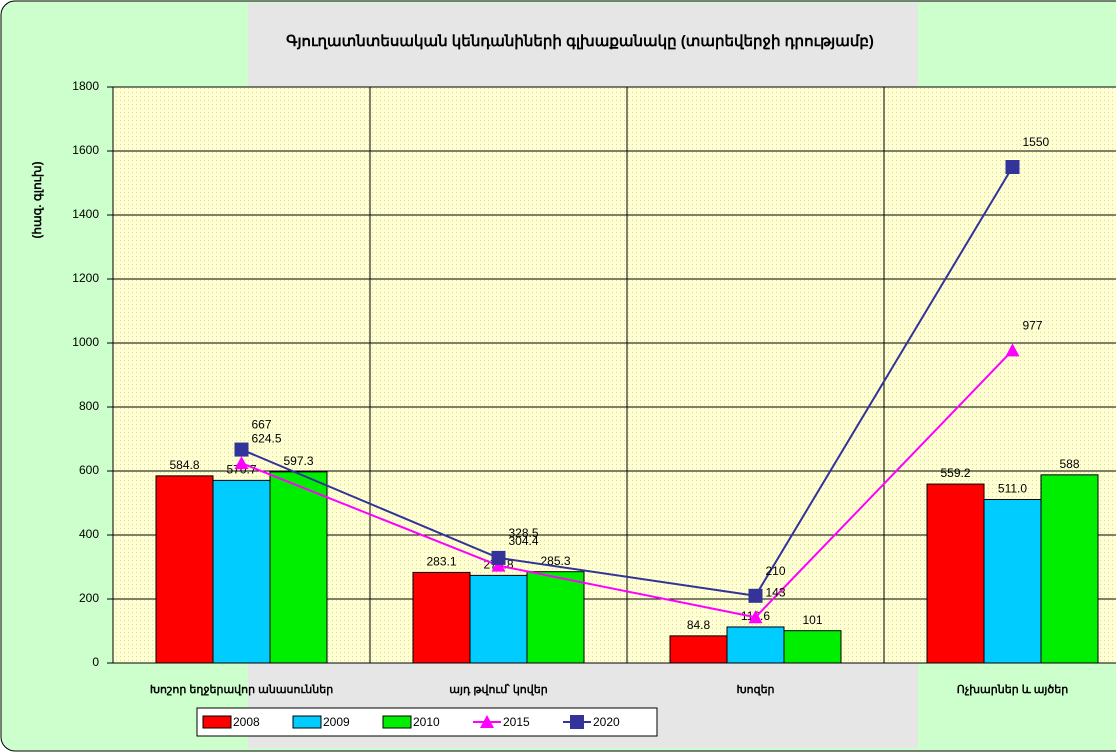 The height and width of the screenshot is (753, 1116). I want to click on x-tick-label: այդ թվում՝ կովեր, so click(498, 689).